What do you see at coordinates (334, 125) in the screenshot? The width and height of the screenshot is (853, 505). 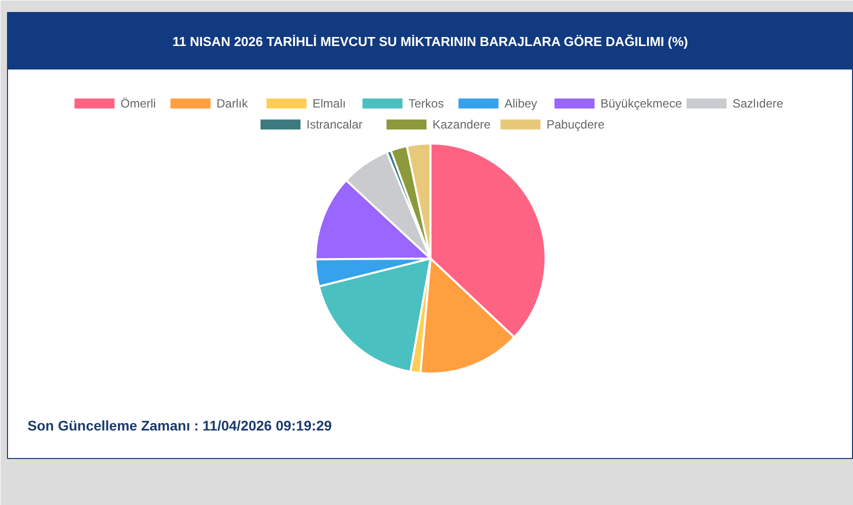 I see `legend-label: Istrancalar` at bounding box center [334, 125].